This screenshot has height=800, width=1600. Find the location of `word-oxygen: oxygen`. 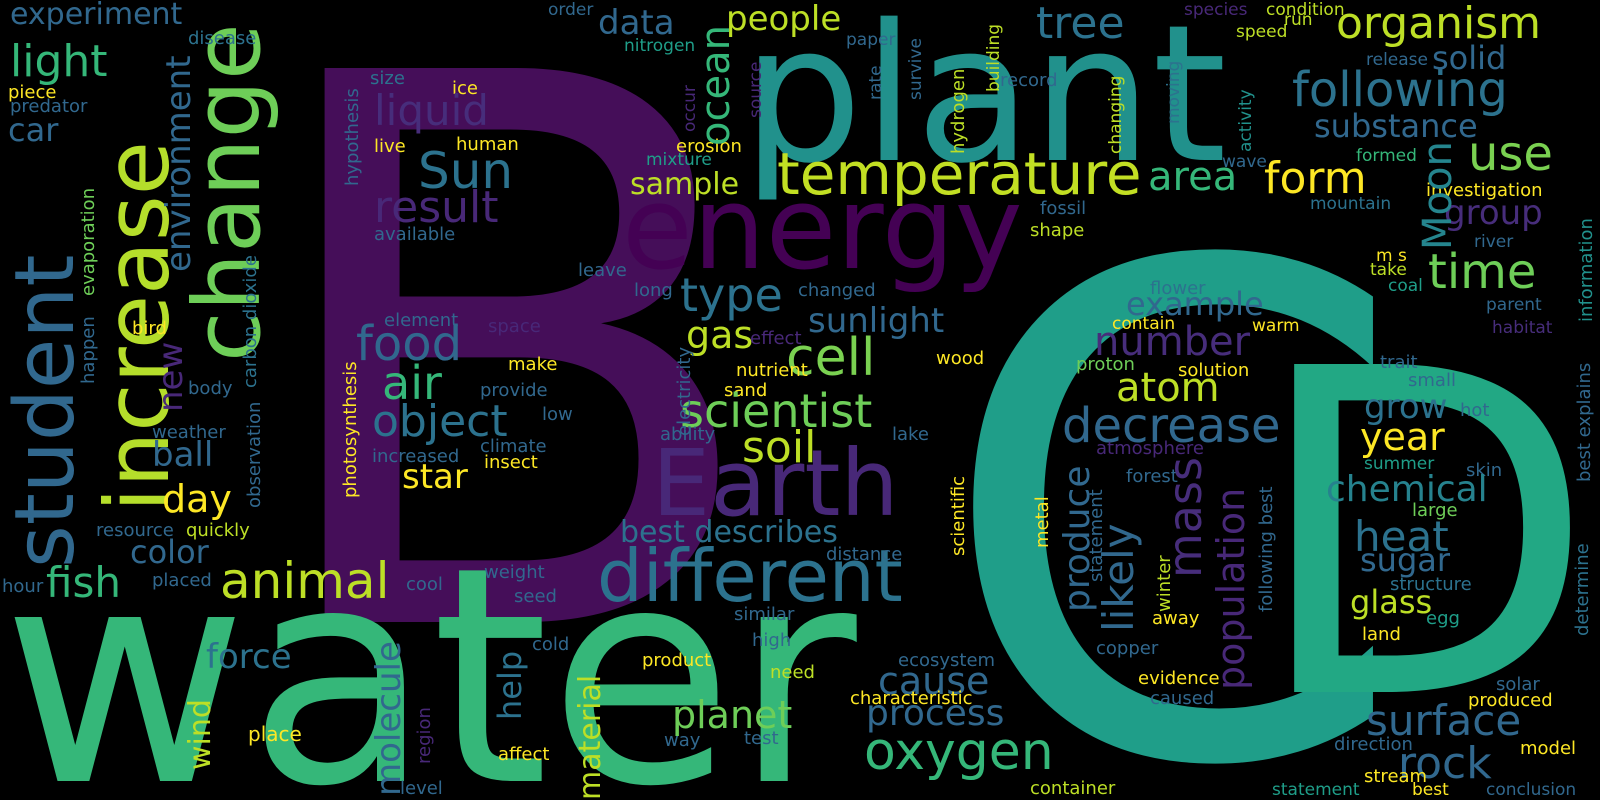

word-oxygen: oxygen is located at coordinates (959, 752).